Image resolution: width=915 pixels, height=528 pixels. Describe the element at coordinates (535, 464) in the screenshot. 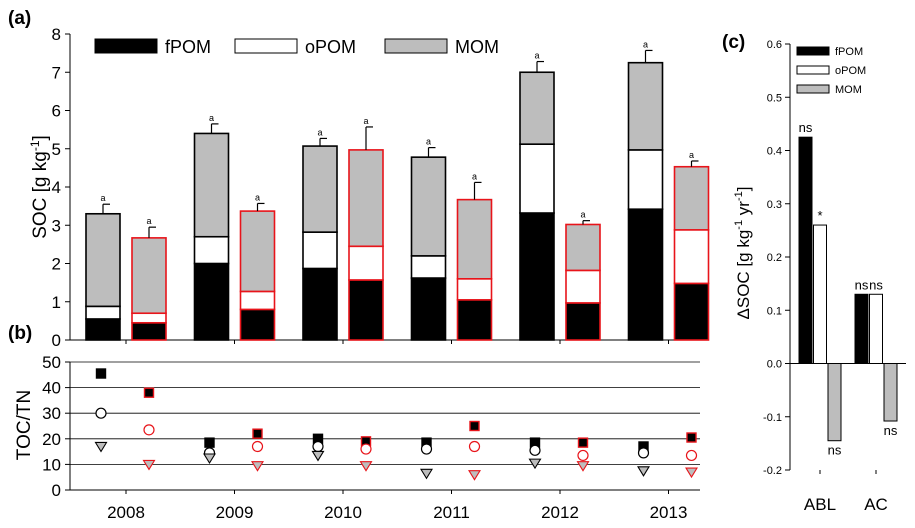

I see `point-mom-abl-2012` at that location.